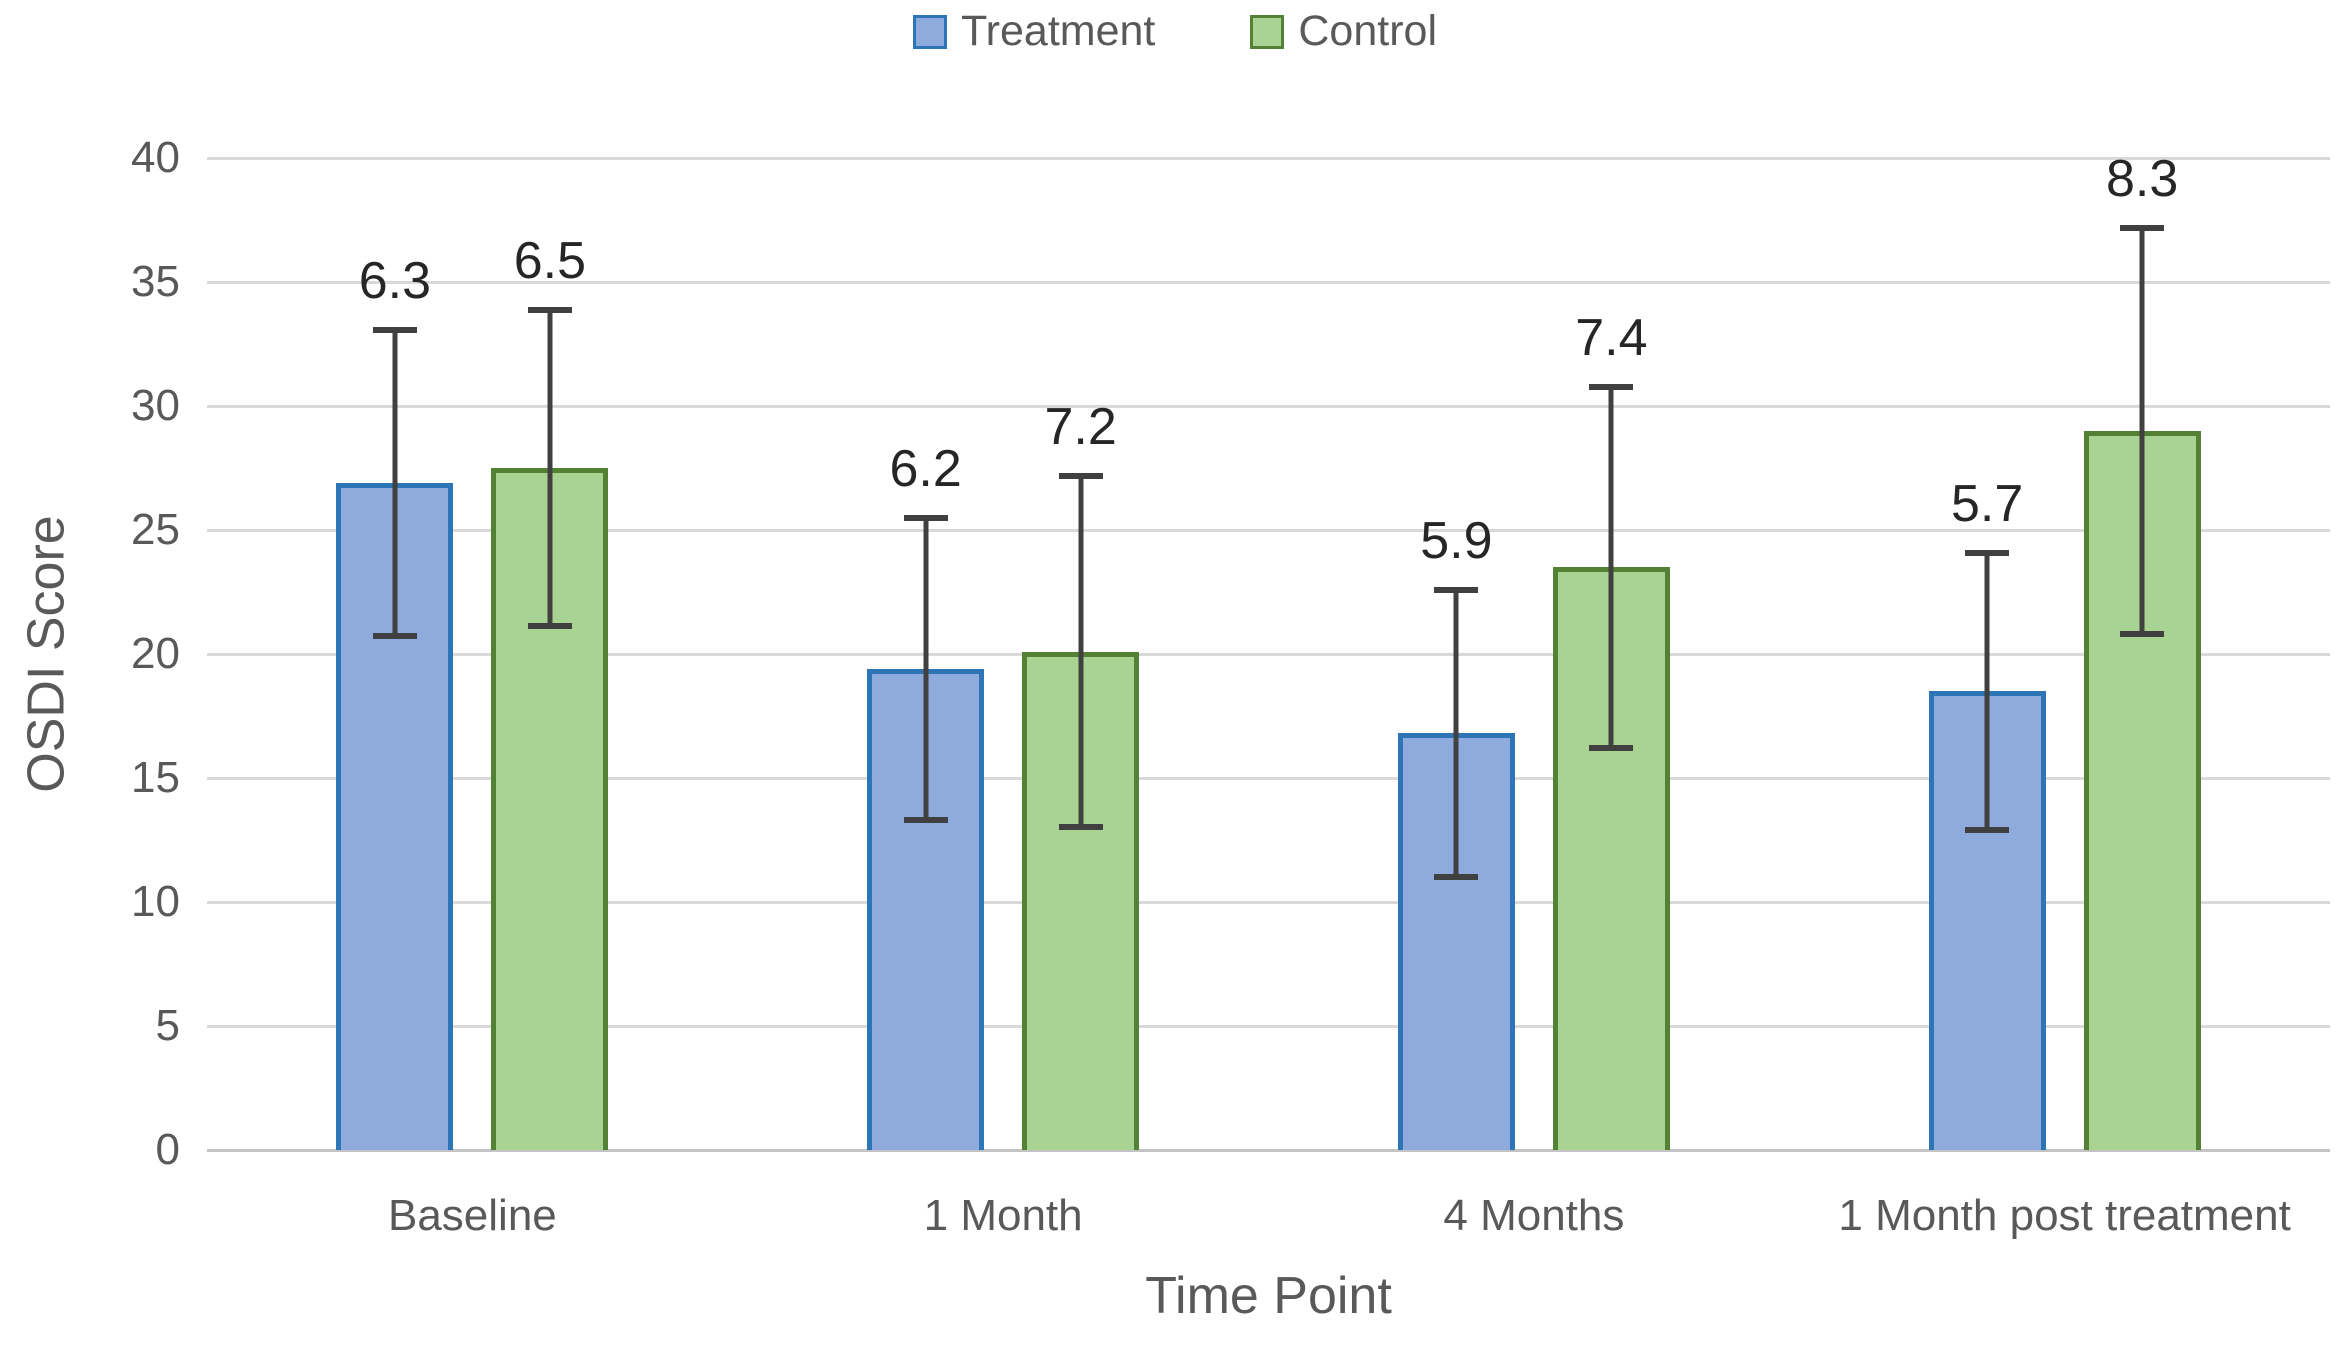  Describe the element at coordinates (1367, 31) in the screenshot. I see `legend-label: Control` at that location.